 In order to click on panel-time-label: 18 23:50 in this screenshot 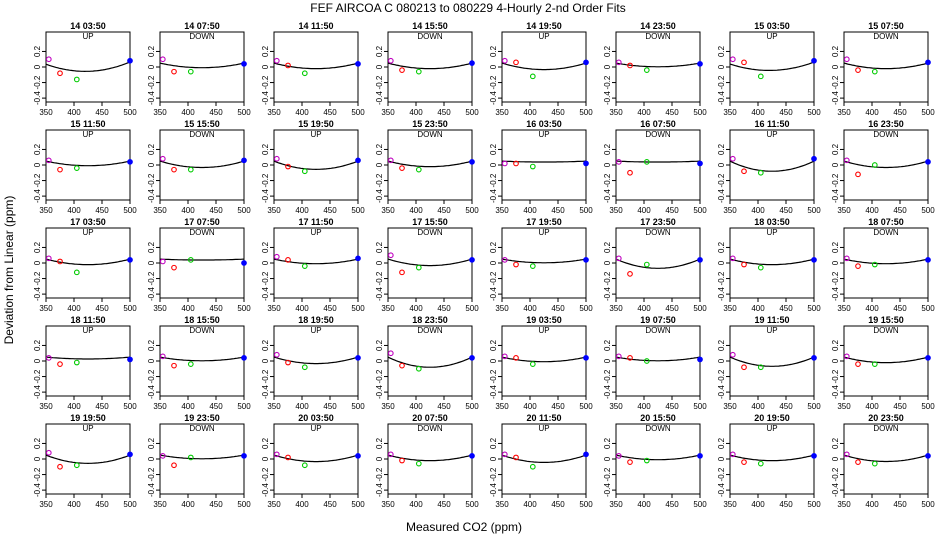, I will do `click(430, 320)`.